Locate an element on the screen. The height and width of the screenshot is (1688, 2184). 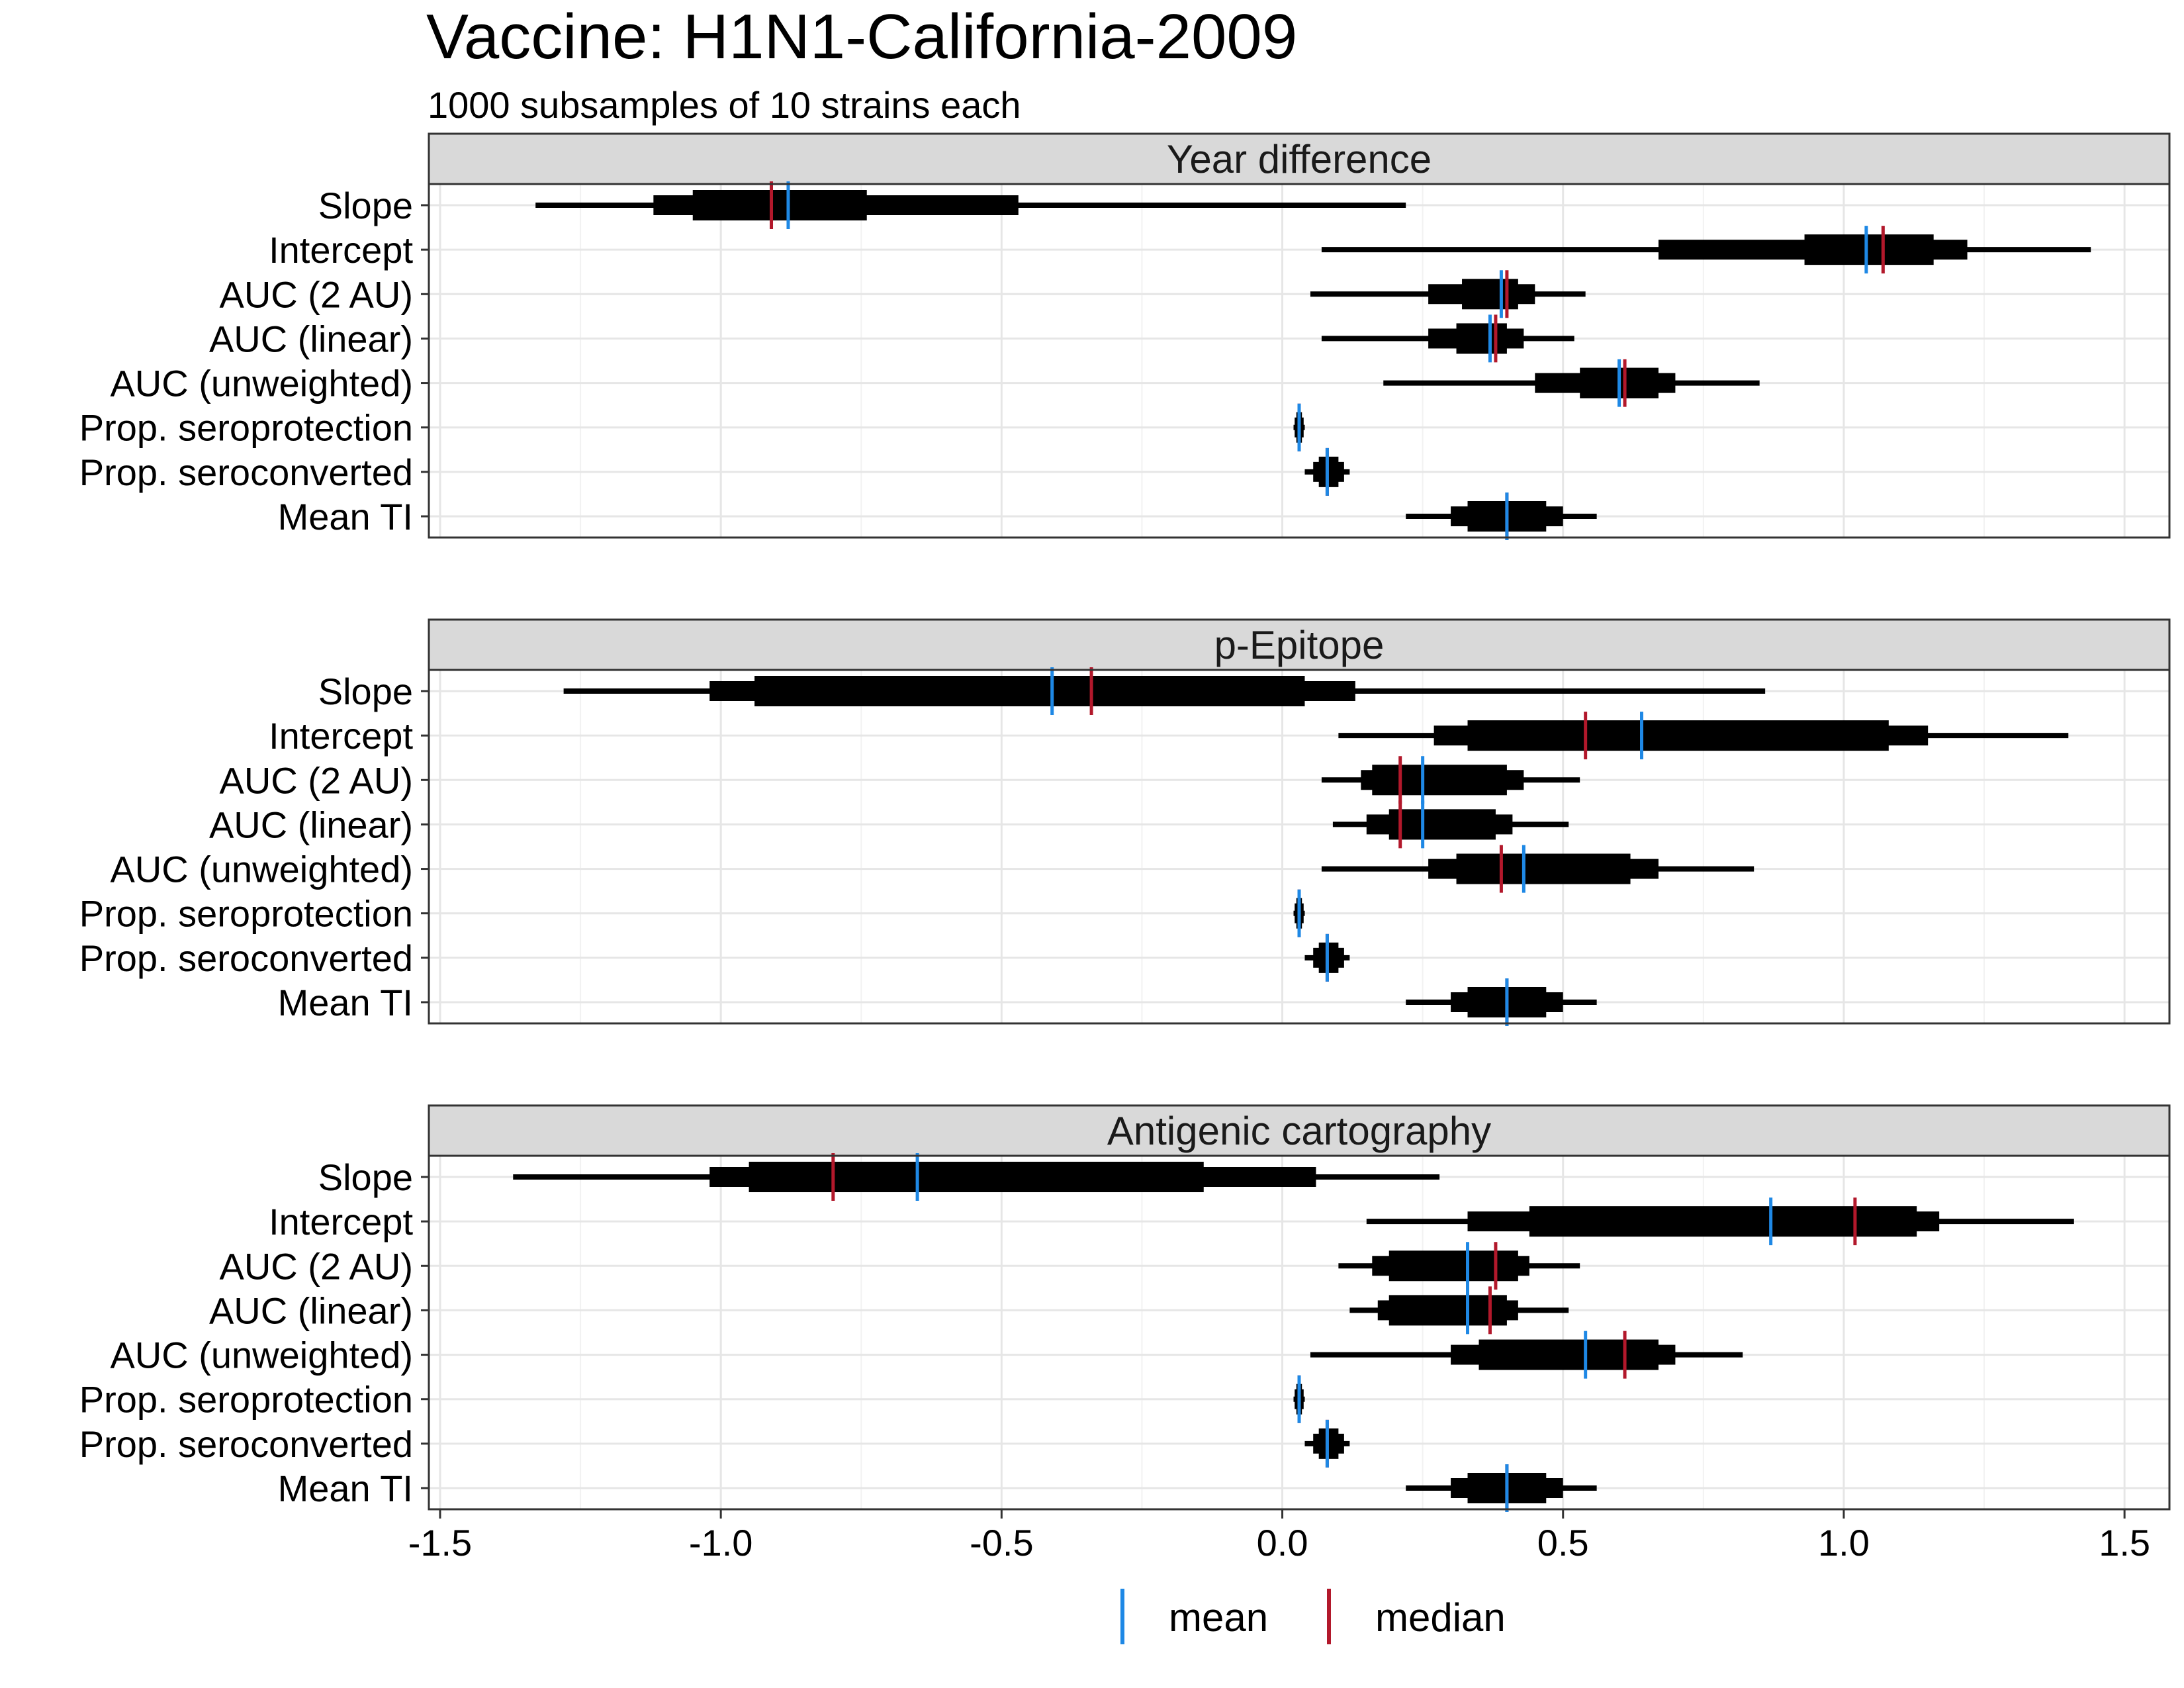
x-tick-label: 1.5 is located at coordinates (2124, 1543).